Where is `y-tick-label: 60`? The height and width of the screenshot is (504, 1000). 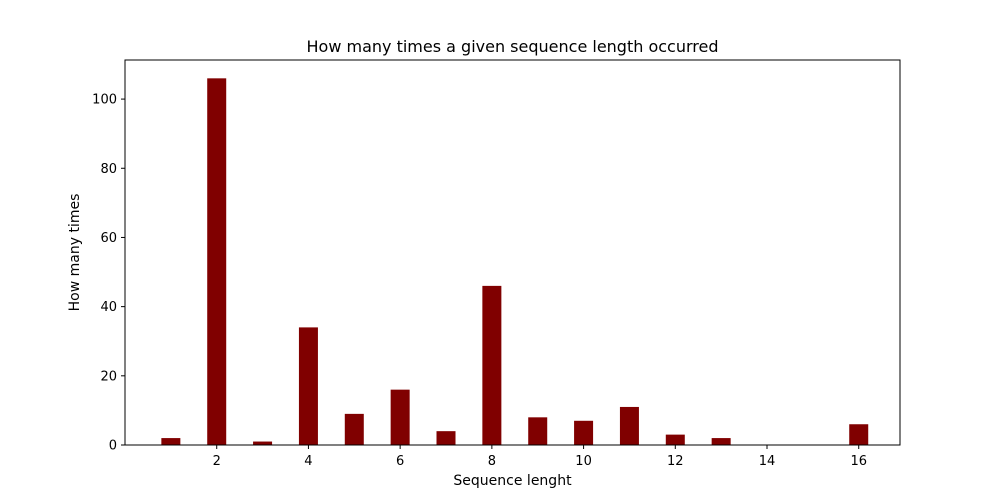 y-tick-label: 60 is located at coordinates (108, 238).